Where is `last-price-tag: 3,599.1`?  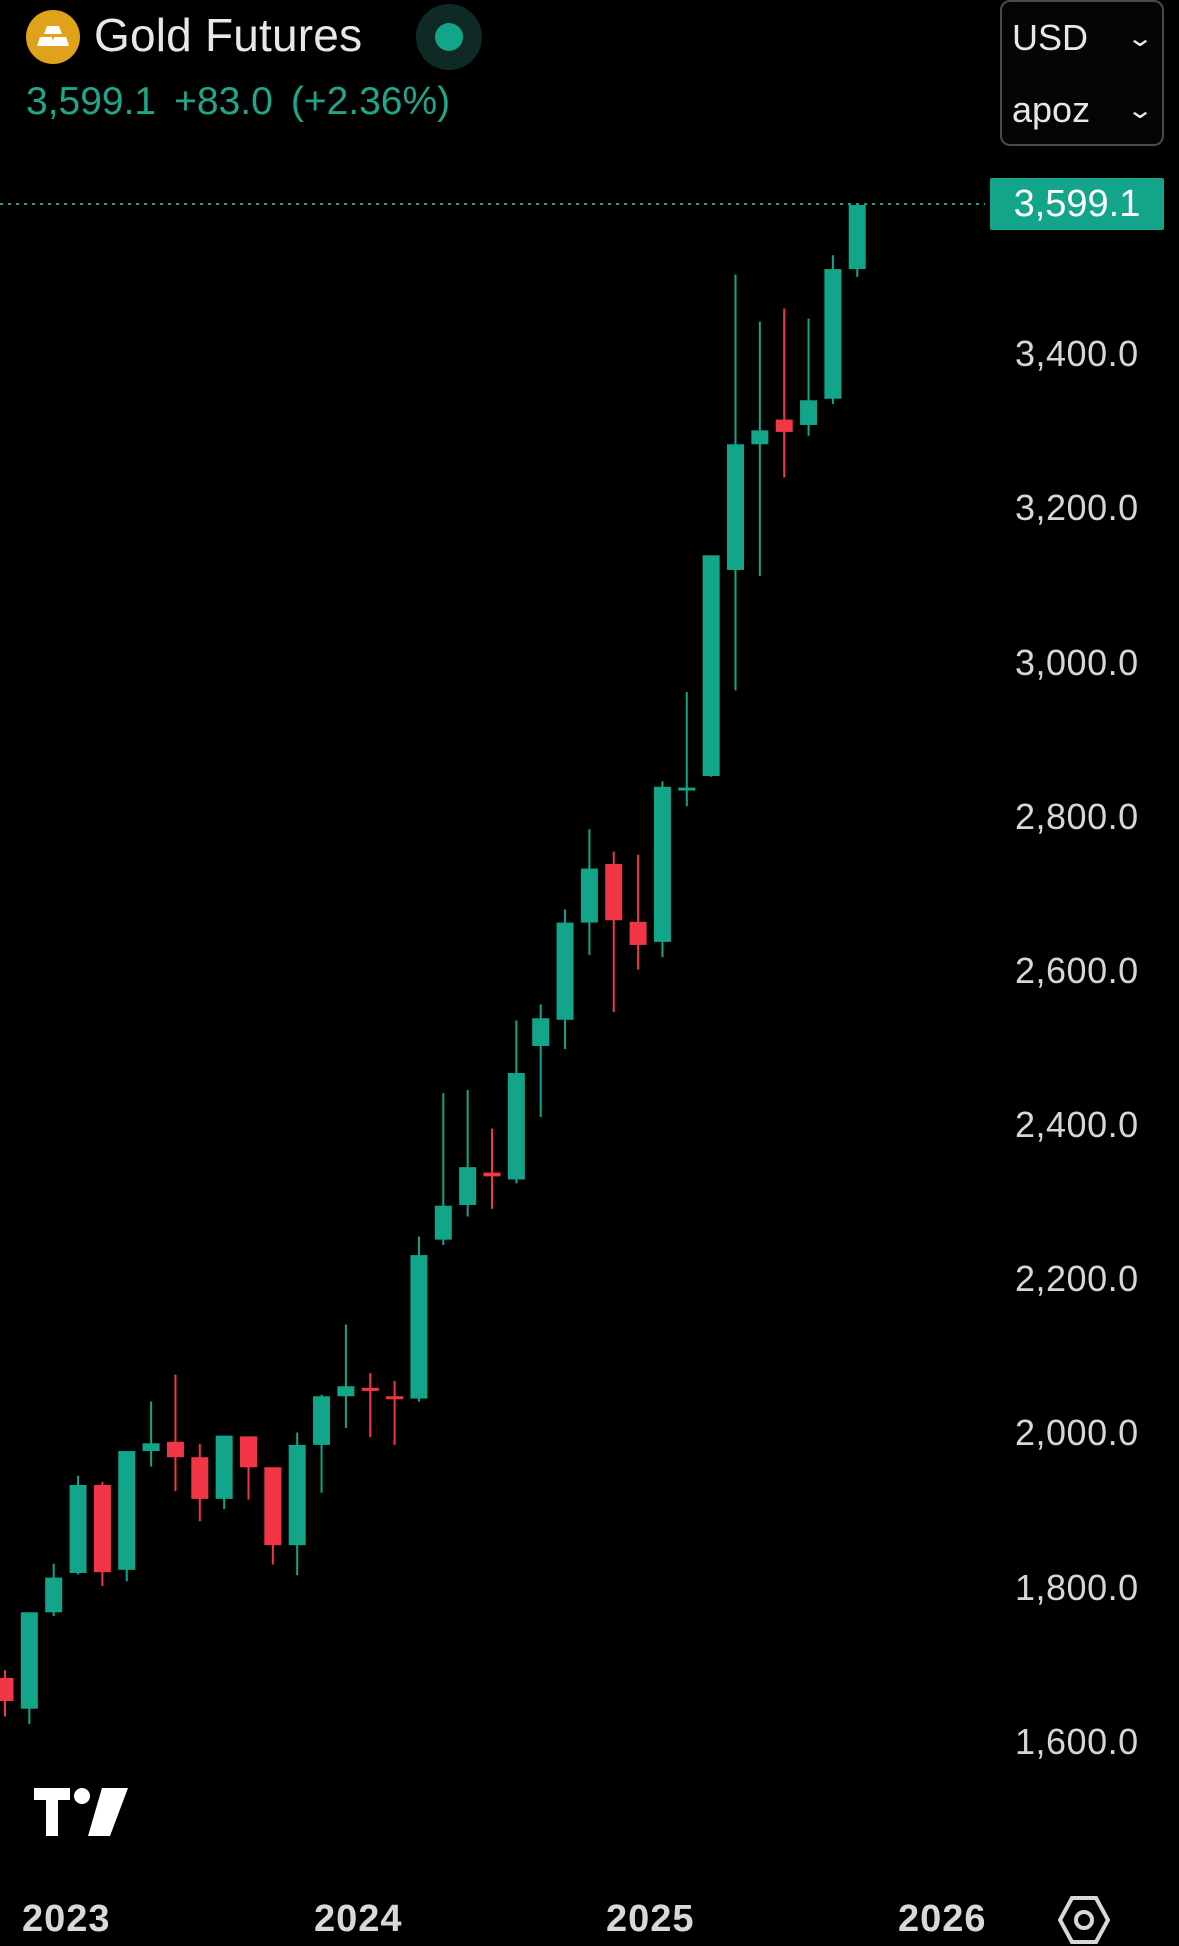
last-price-tag: 3,599.1 is located at coordinates (1077, 204).